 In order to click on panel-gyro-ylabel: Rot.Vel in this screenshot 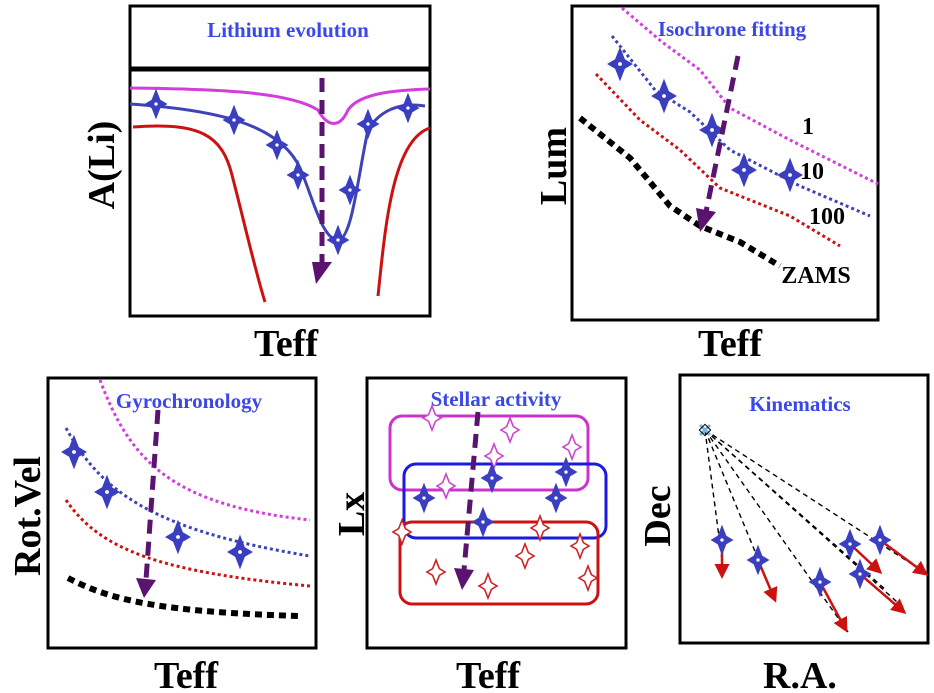, I will do `click(28, 516)`.